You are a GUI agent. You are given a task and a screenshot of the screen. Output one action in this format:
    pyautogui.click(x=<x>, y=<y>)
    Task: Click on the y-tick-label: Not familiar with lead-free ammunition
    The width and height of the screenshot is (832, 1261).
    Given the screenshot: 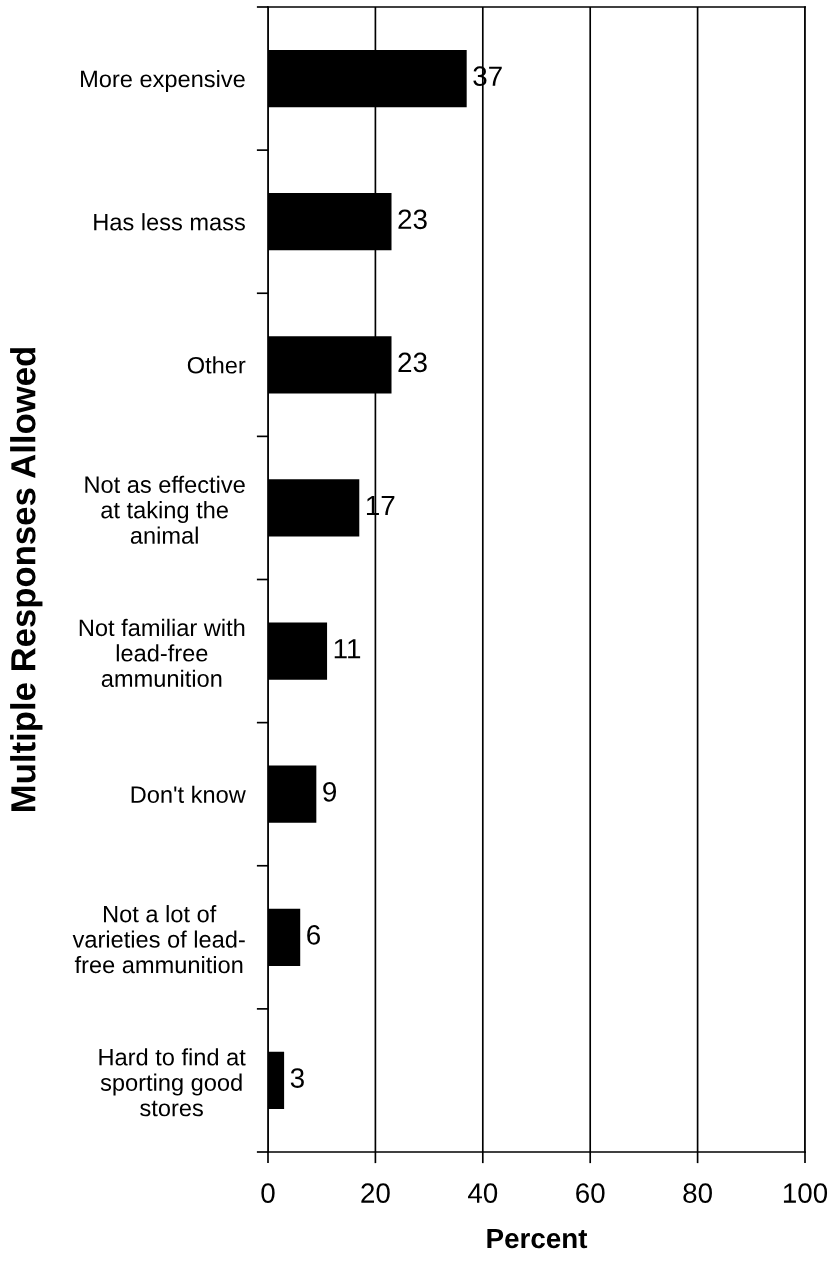 What is the action you would take?
    pyautogui.click(x=162, y=652)
    